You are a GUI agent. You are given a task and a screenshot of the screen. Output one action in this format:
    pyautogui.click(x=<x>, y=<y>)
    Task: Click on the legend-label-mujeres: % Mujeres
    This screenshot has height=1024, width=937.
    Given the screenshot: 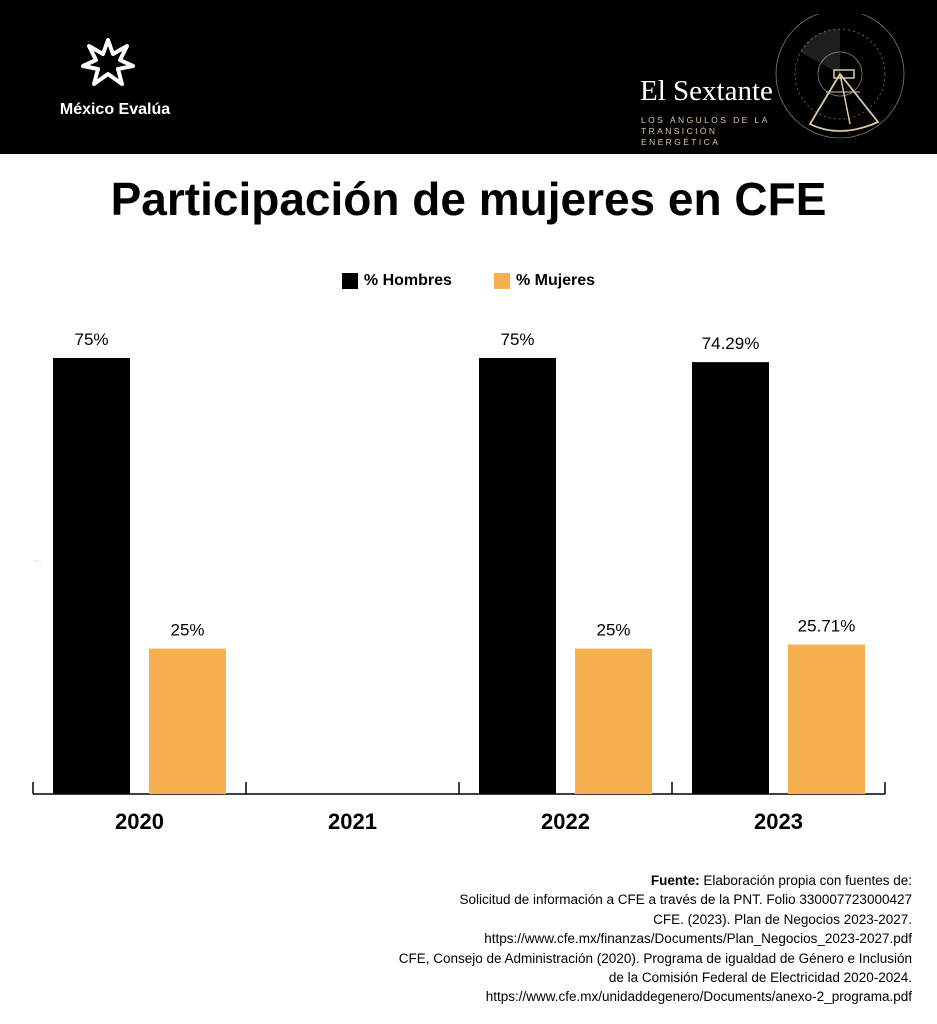 What is the action you would take?
    pyautogui.click(x=555, y=280)
    